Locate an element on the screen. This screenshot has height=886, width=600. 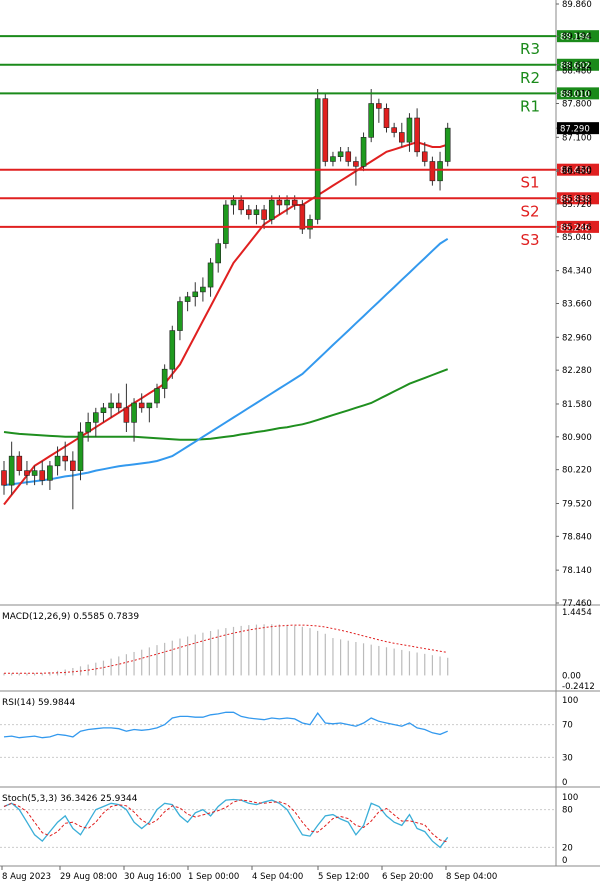
macd-signal-line is located at coordinates (226, 649).